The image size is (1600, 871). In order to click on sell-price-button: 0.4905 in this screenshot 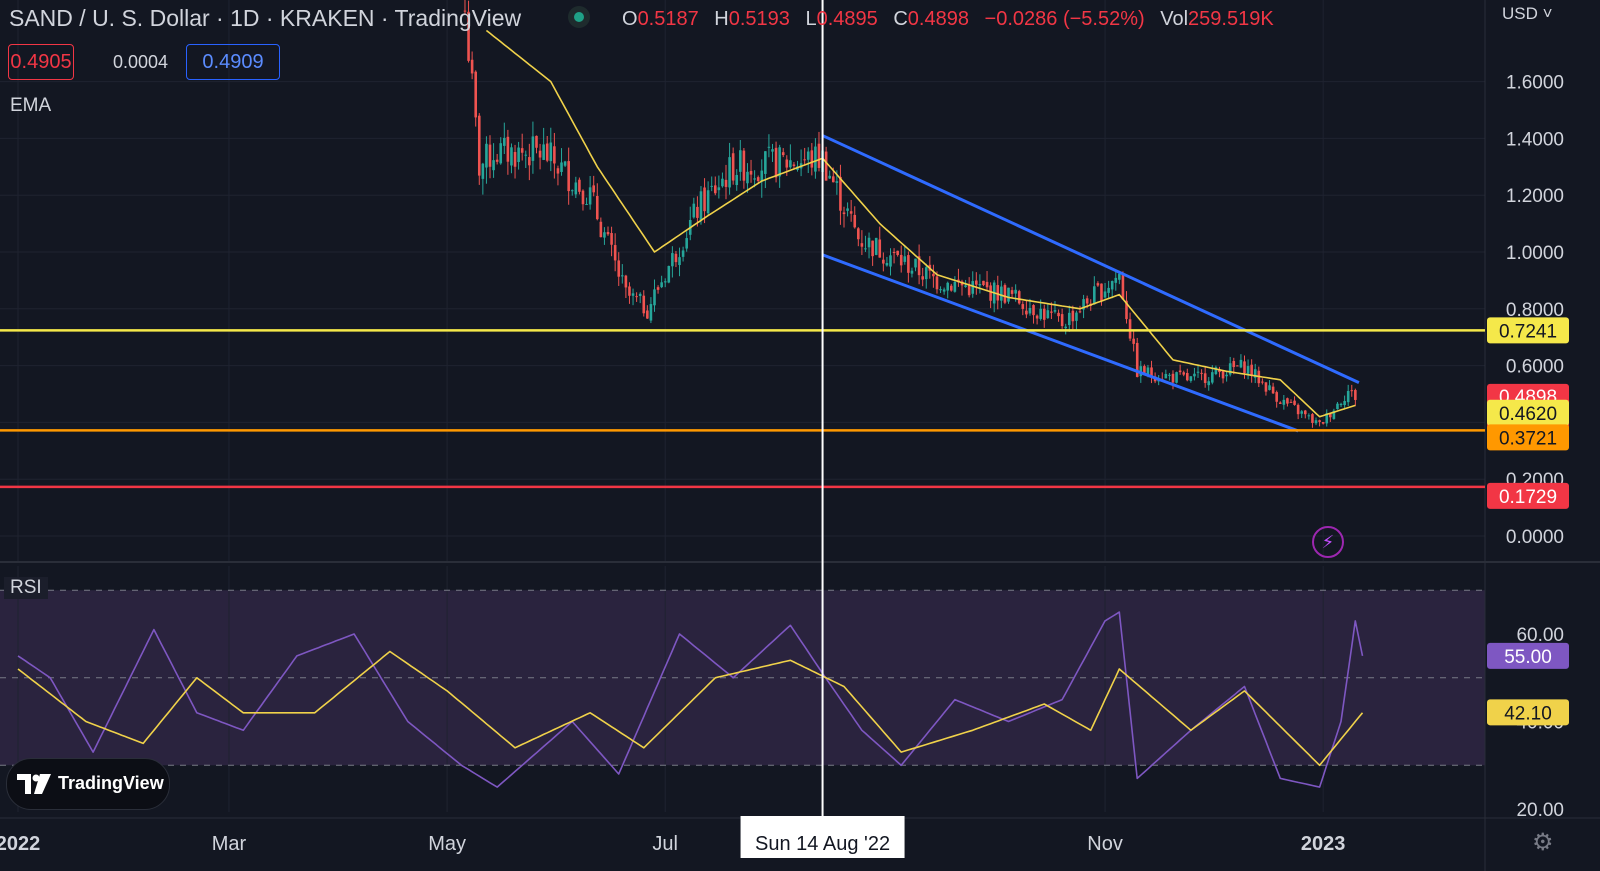, I will do `click(41, 62)`.